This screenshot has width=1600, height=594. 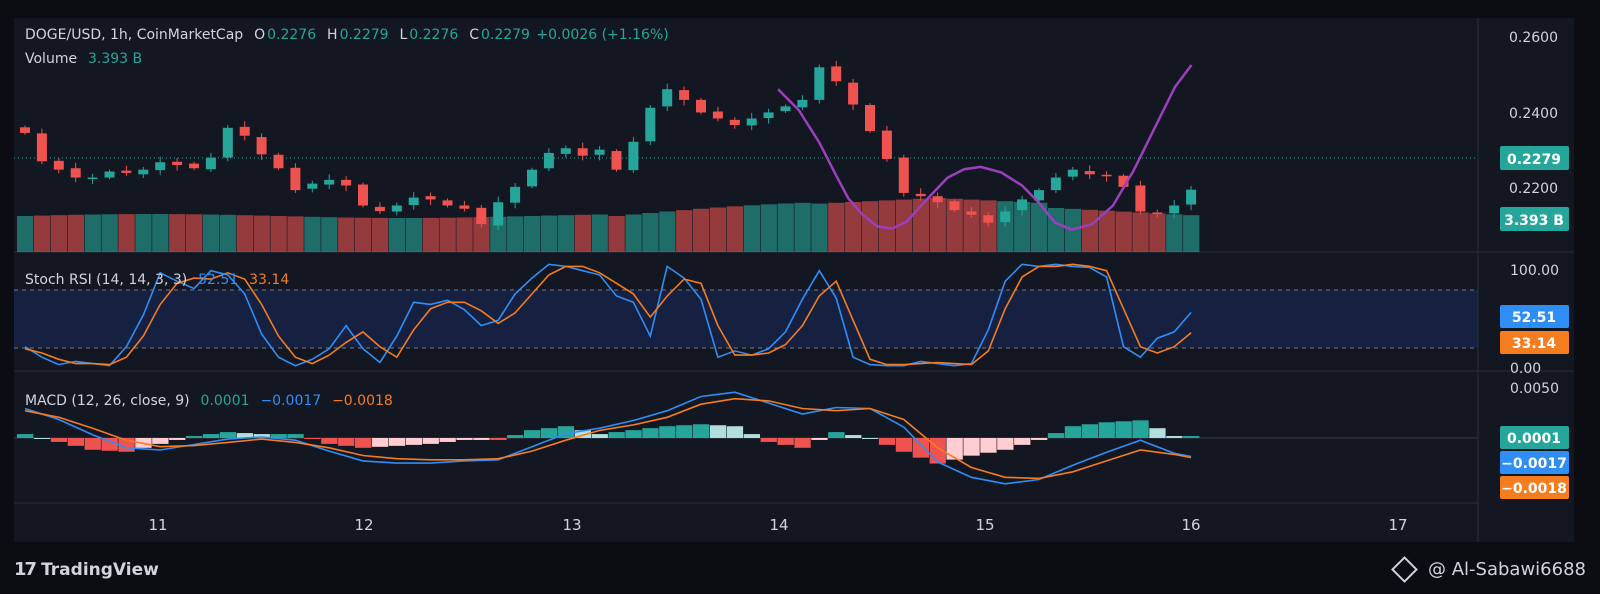 What do you see at coordinates (1534, 158) in the screenshot?
I see `price-badge-bg` at bounding box center [1534, 158].